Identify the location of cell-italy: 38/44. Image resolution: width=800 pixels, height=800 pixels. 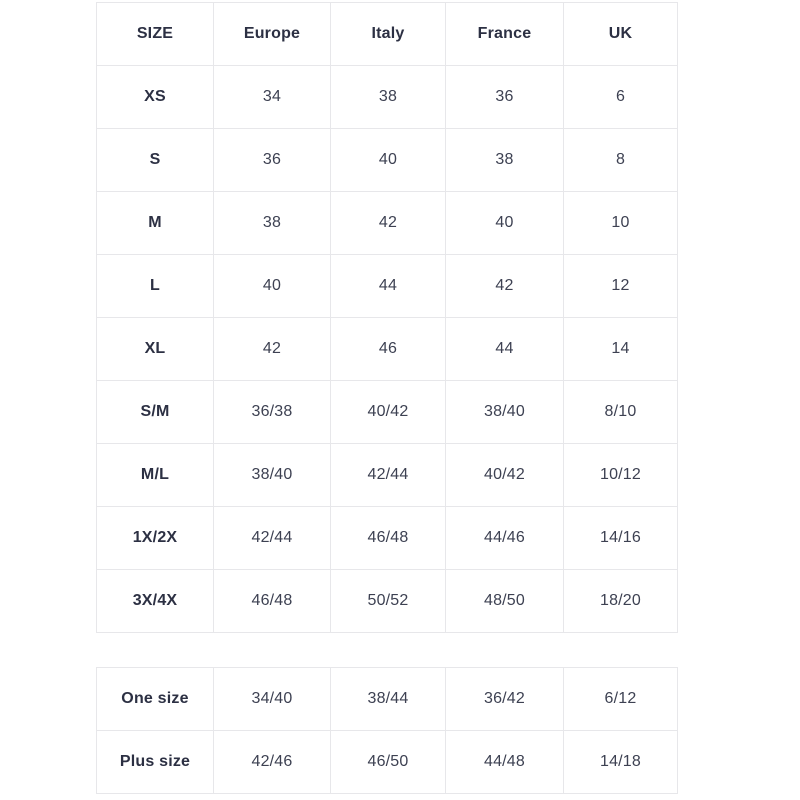
(388, 699).